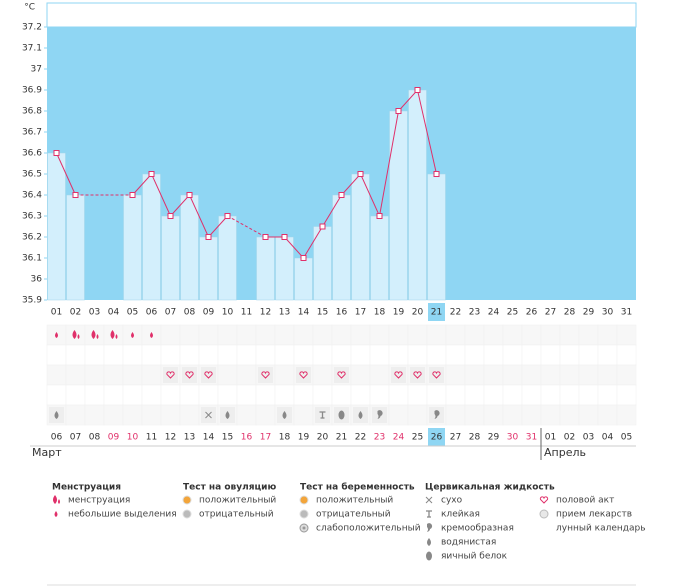 This screenshot has width=675, height=587. Describe the element at coordinates (209, 313) in the screenshot. I see `day-label: 09` at that location.